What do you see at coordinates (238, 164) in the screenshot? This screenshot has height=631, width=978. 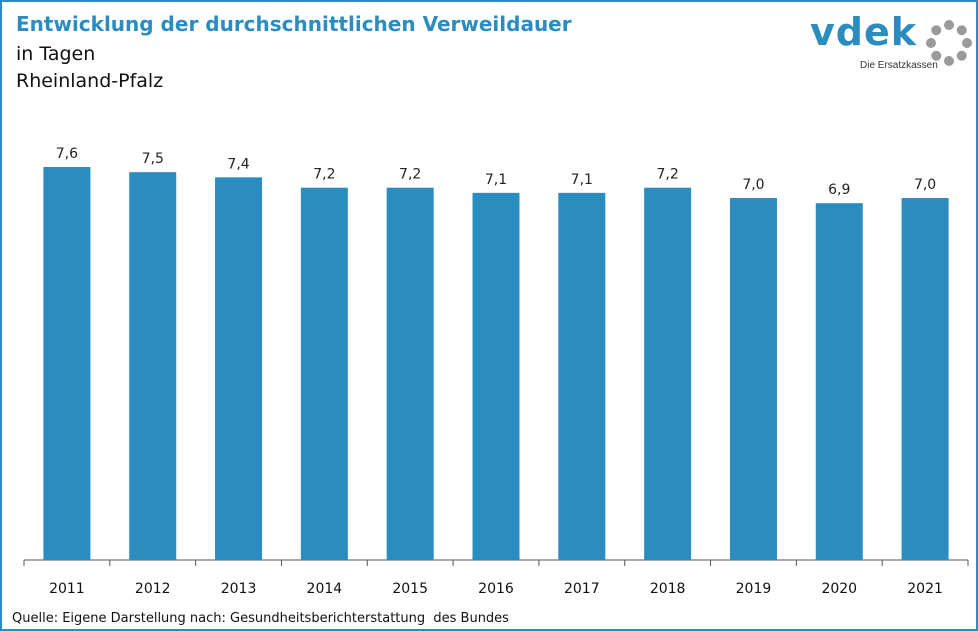 I see `data-label: 7,4` at bounding box center [238, 164].